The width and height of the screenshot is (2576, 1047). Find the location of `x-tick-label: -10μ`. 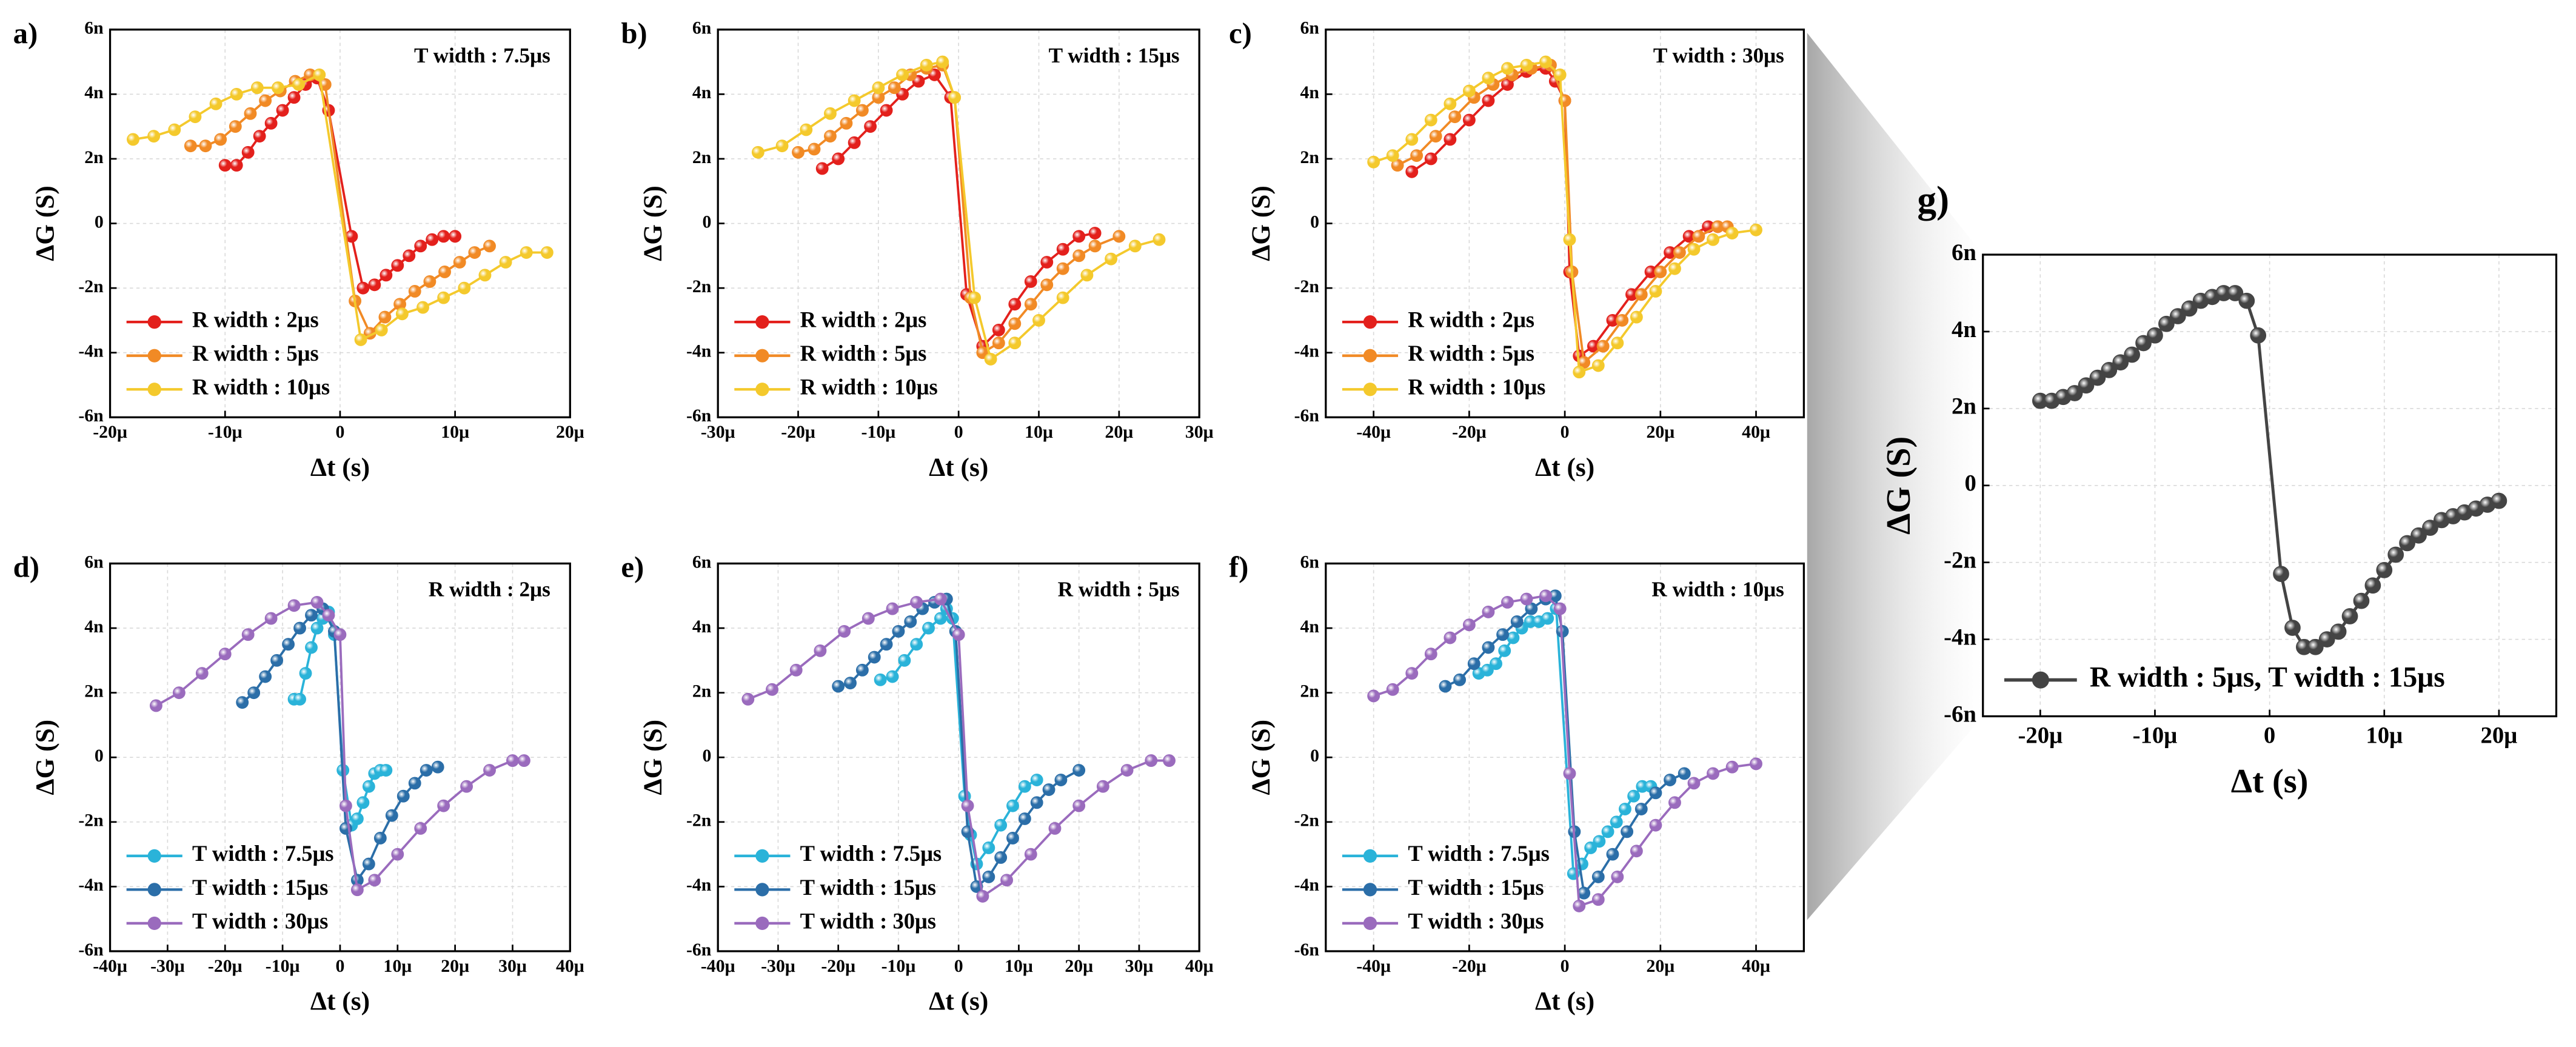

x-tick-label: -10μ is located at coordinates (899, 966).